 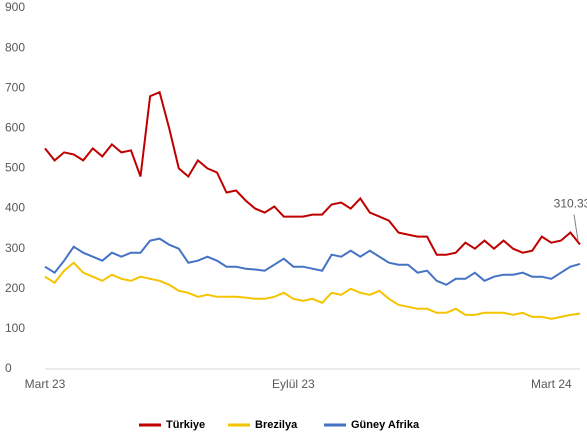 What do you see at coordinates (185, 425) in the screenshot?
I see `legend-label: Türkiye` at bounding box center [185, 425].